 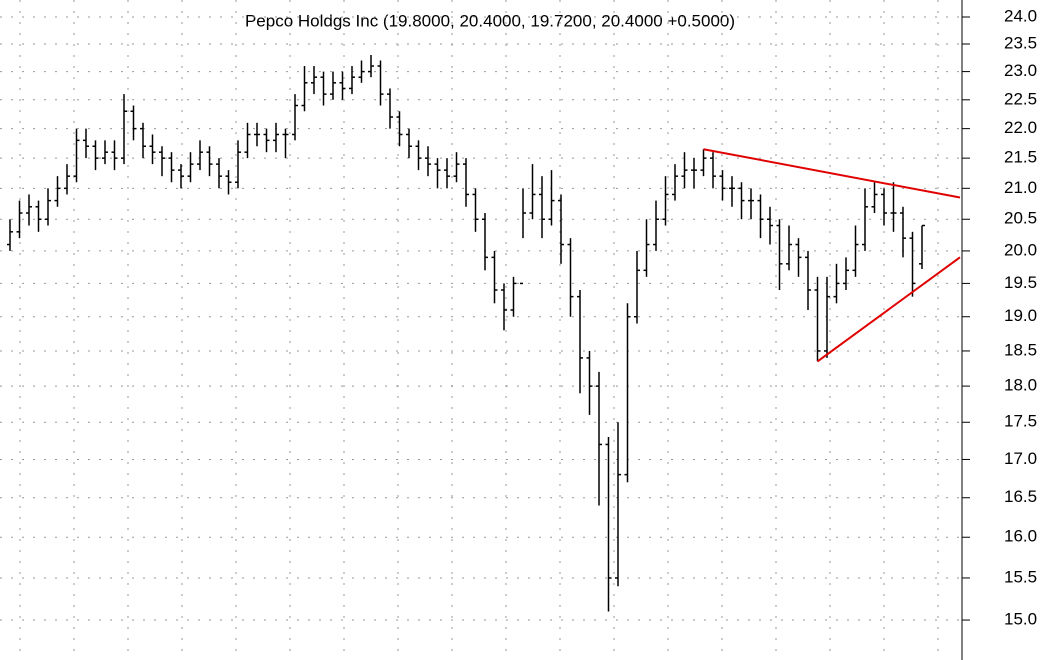 I want to click on y-tick-label: 23.5, so click(x=1020, y=42).